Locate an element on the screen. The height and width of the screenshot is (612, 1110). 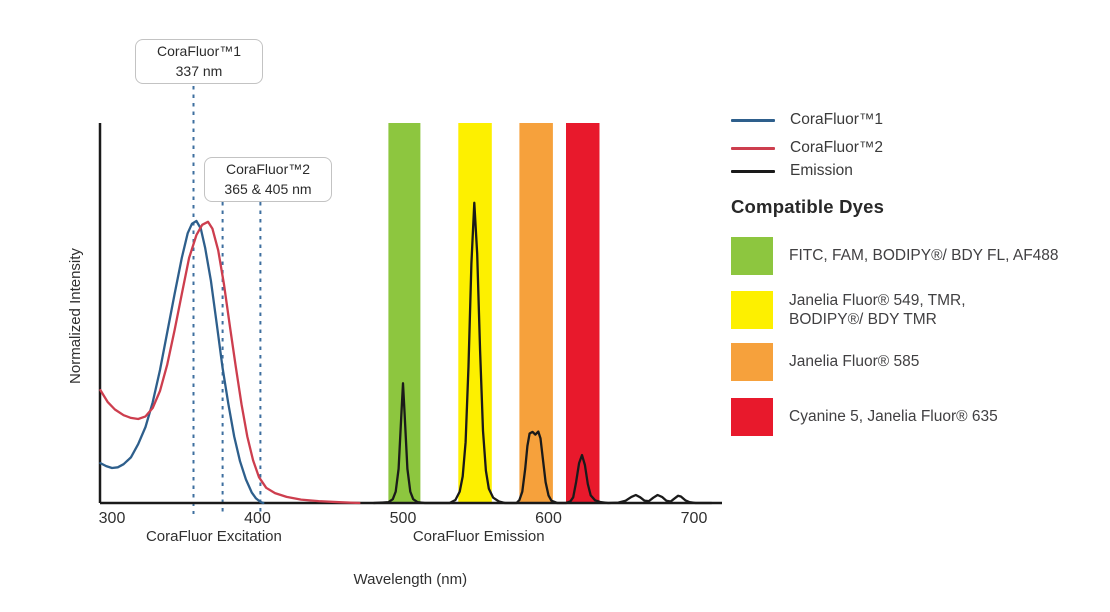
legend-label-corafluor2: CoraFluor™2 is located at coordinates (837, 147).